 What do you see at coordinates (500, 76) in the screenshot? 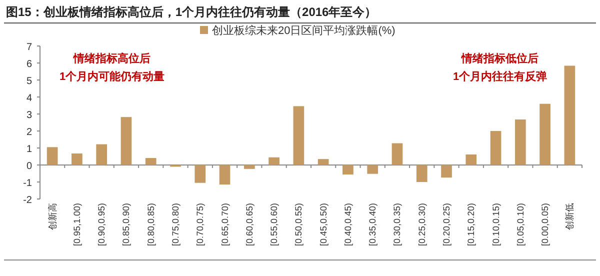
I see `annotation: 1个月内往往有反弹` at bounding box center [500, 76].